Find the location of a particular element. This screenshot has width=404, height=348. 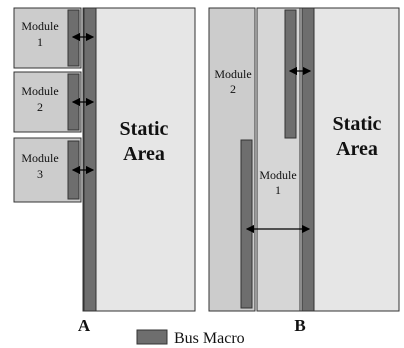

module-b-1-label: Module is located at coordinates (277, 175).